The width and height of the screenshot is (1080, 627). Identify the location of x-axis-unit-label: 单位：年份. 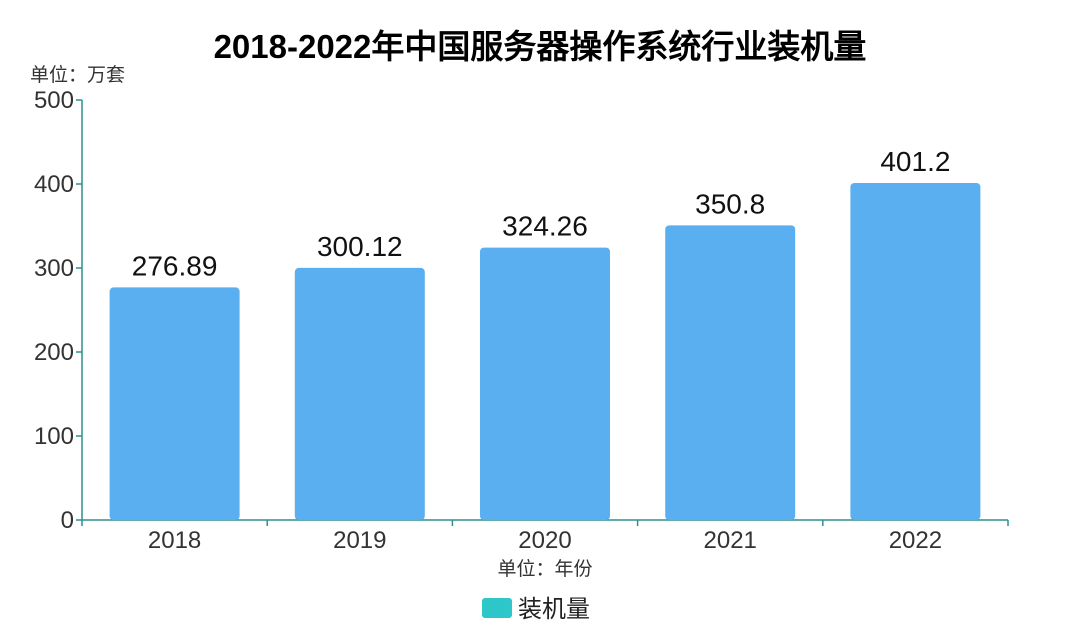
(544, 569).